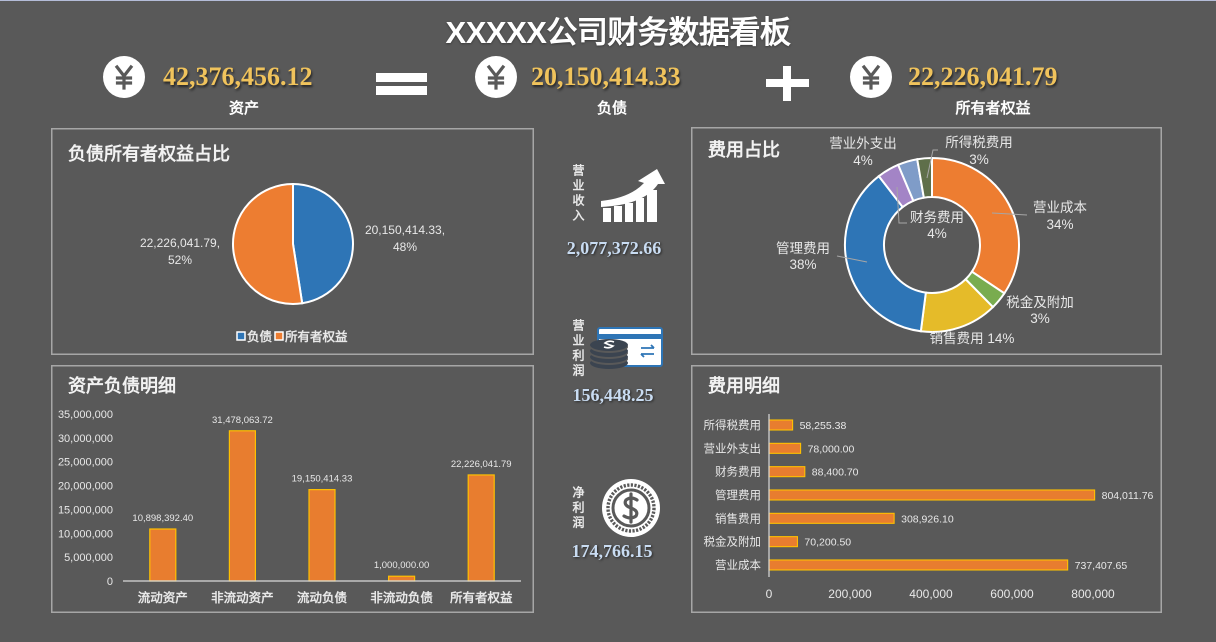  Describe the element at coordinates (611, 108) in the screenshot. I see `liabilities-label: 负债` at that location.